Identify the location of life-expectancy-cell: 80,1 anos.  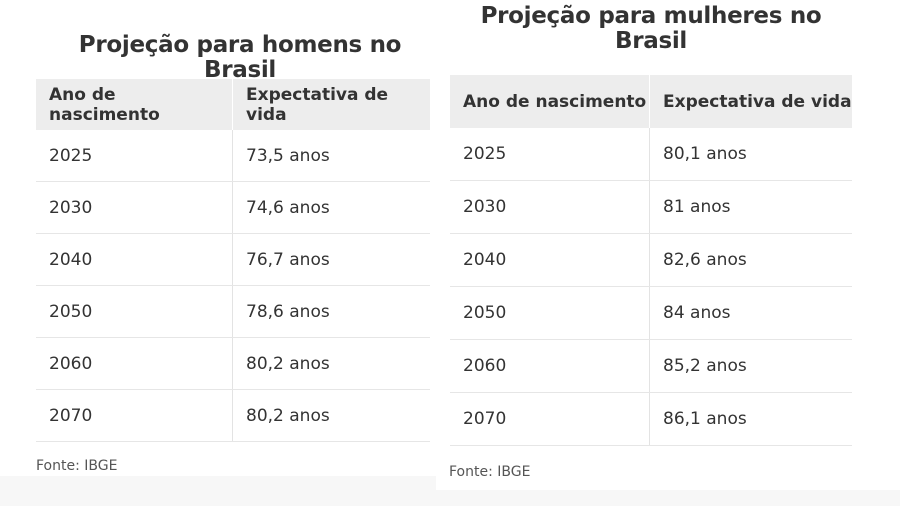
(750, 154).